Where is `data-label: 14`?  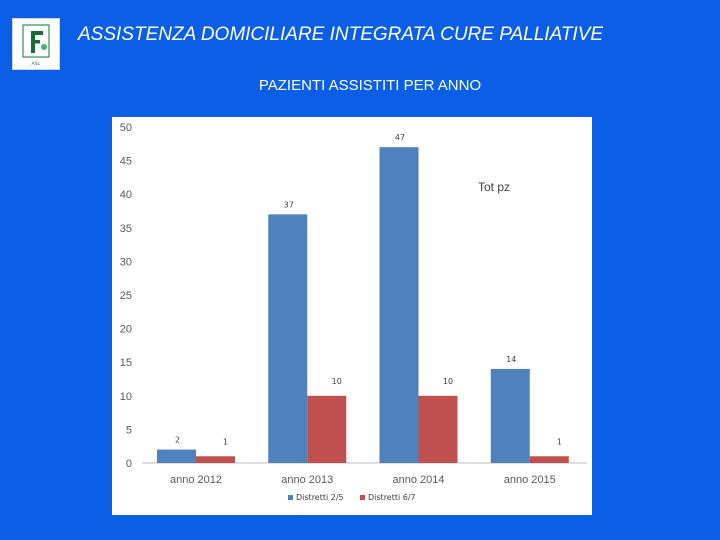
data-label: 14 is located at coordinates (511, 359).